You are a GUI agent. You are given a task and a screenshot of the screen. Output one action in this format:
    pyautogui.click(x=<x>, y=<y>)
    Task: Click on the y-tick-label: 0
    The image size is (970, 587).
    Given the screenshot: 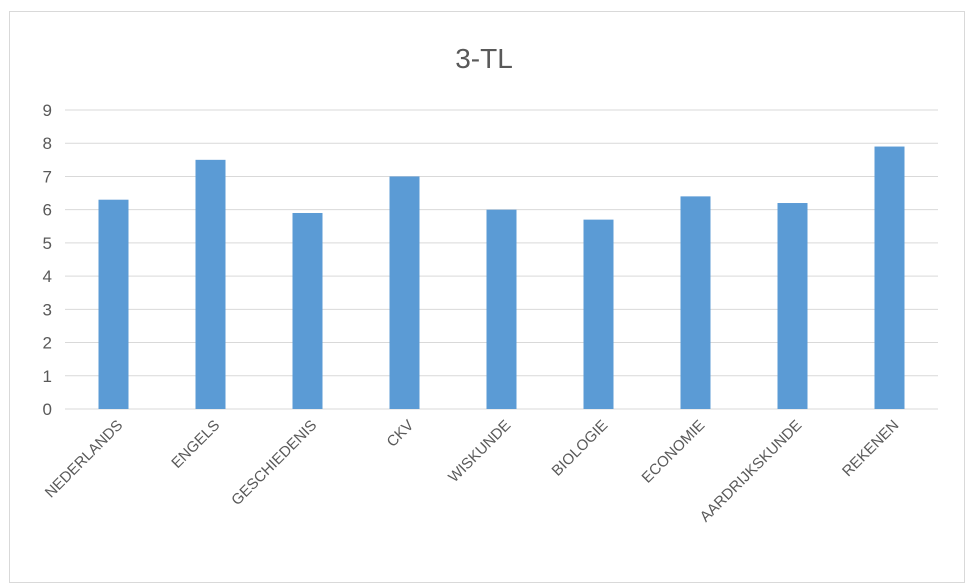 What is the action you would take?
    pyautogui.click(x=47, y=409)
    